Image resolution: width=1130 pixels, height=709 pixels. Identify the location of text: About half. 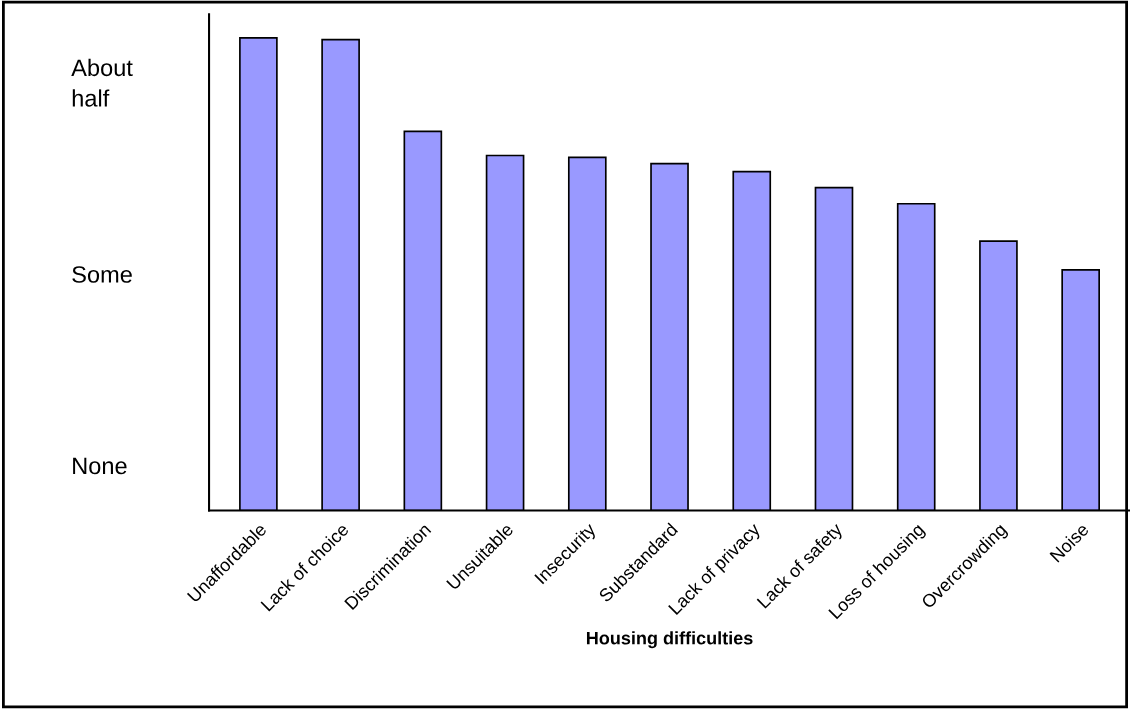
(102, 82).